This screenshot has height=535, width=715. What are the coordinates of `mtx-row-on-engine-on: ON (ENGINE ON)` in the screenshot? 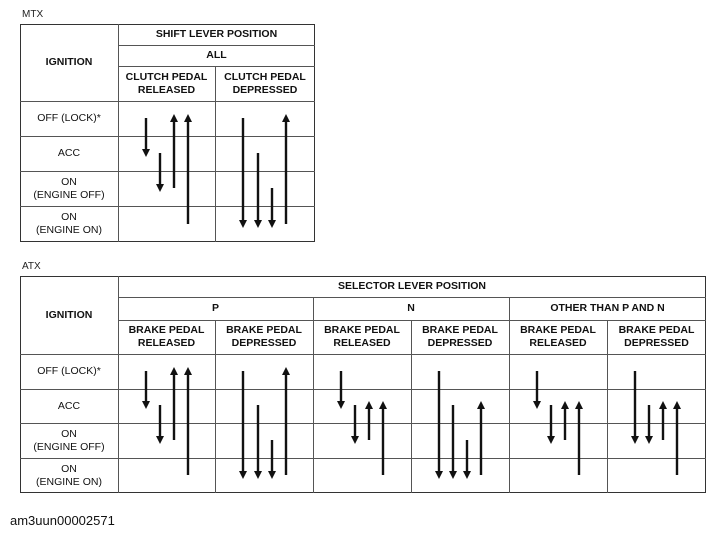 It's located at (69, 223).